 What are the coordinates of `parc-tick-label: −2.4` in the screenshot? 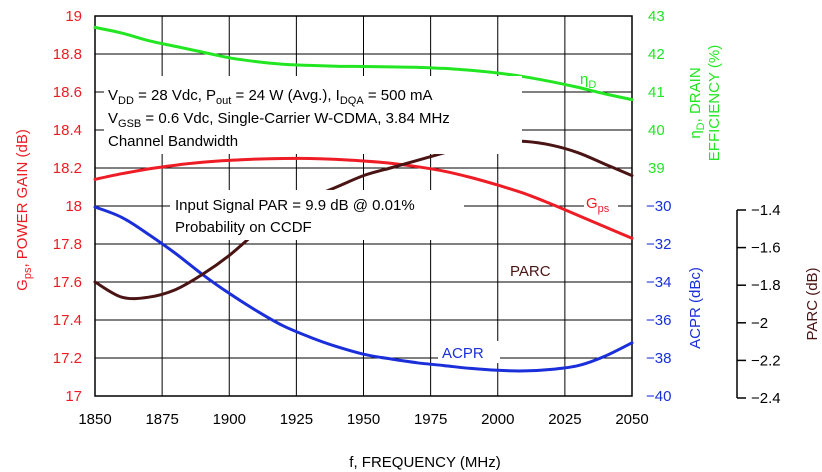 It's located at (766, 398).